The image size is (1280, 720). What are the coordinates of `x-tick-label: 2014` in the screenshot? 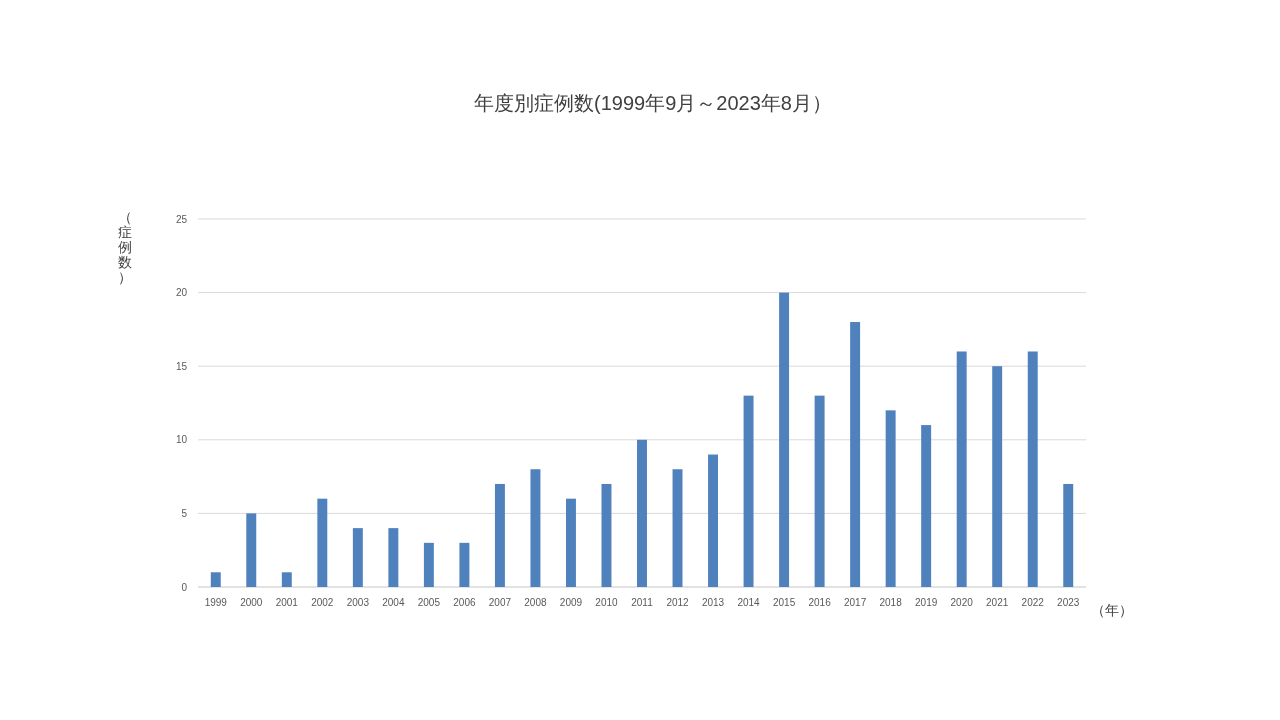 It's located at (749, 602).